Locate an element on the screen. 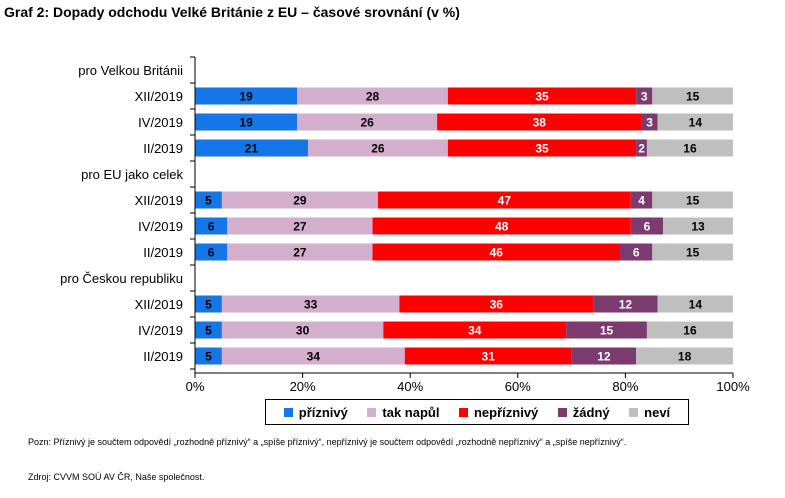 The width and height of the screenshot is (785, 498). bar-pro-eu-jako-celek-iv-2019-priznivy is located at coordinates (211, 226).